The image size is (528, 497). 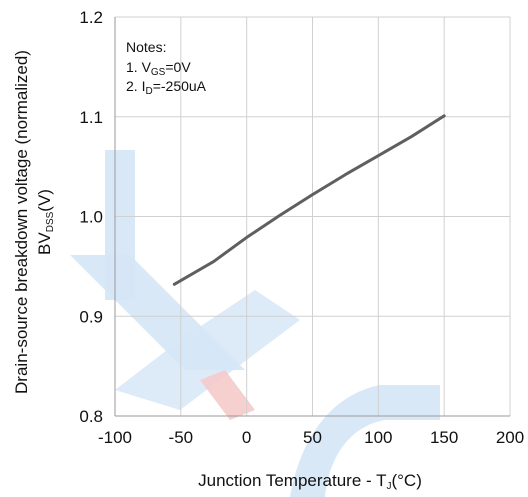 What do you see at coordinates (158, 68) in the screenshot?
I see `note-1: 1. VGS=0V` at bounding box center [158, 68].